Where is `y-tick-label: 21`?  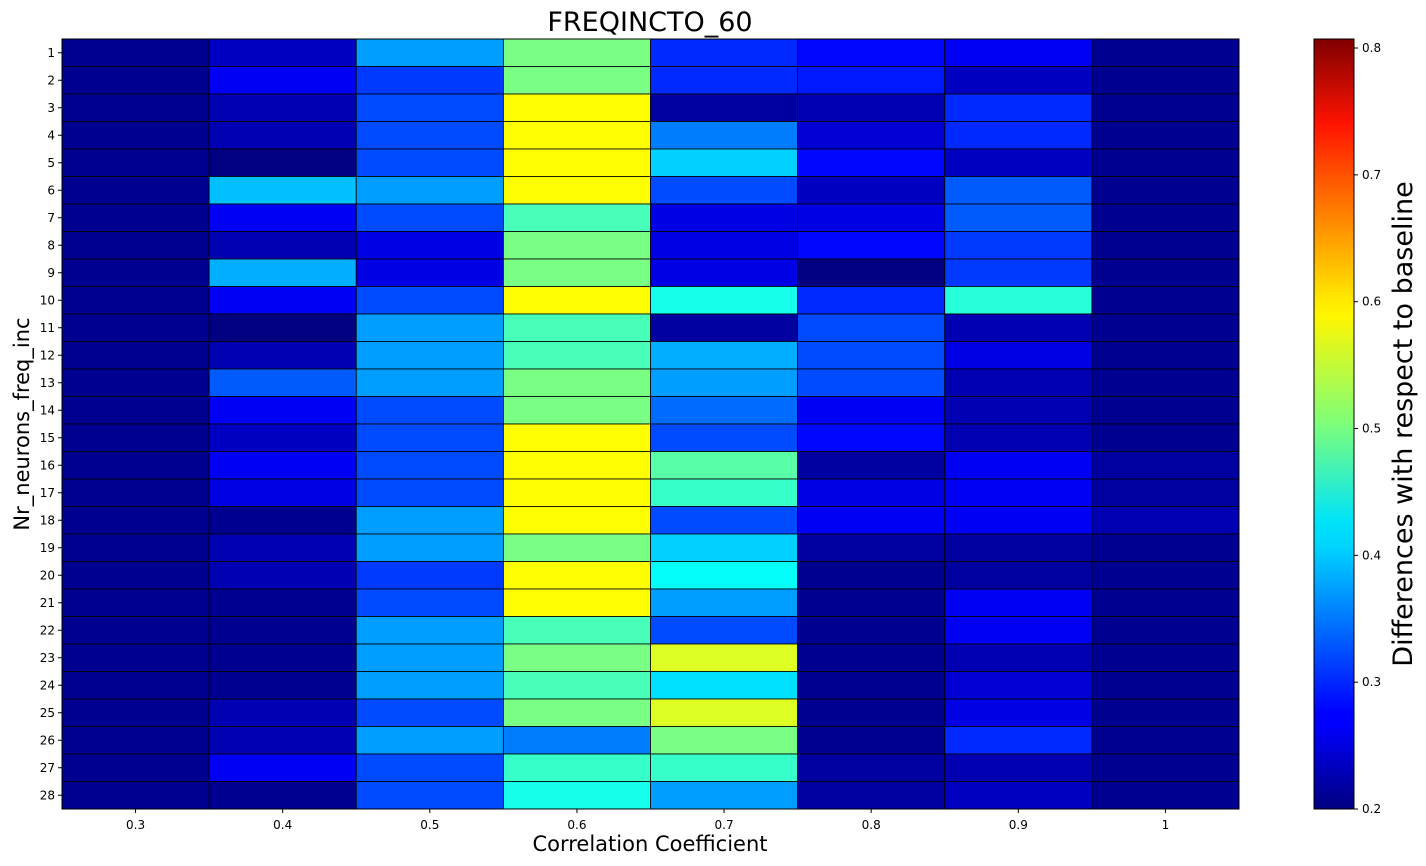 y-tick-label: 21 is located at coordinates (47, 603).